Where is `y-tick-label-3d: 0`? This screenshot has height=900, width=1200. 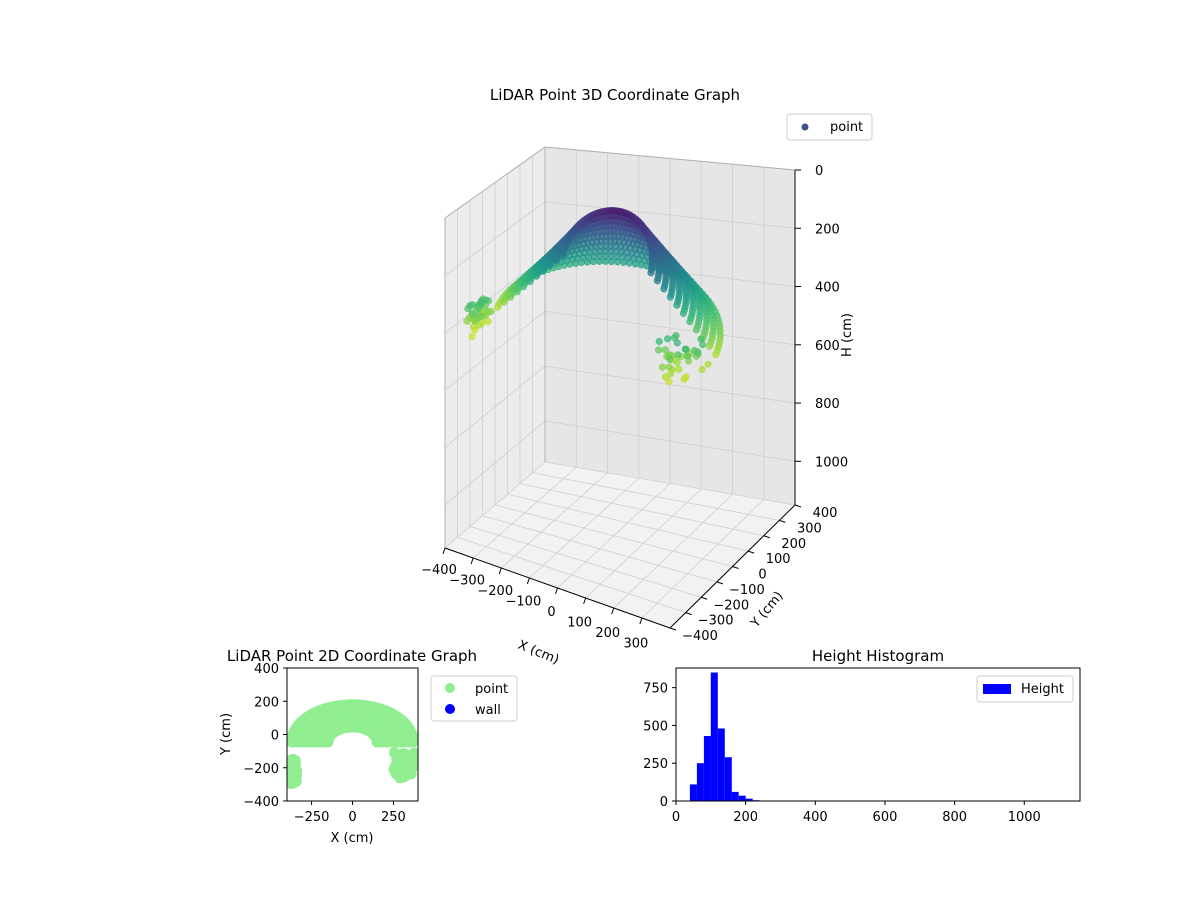
y-tick-label-3d: 0 is located at coordinates (762, 575).